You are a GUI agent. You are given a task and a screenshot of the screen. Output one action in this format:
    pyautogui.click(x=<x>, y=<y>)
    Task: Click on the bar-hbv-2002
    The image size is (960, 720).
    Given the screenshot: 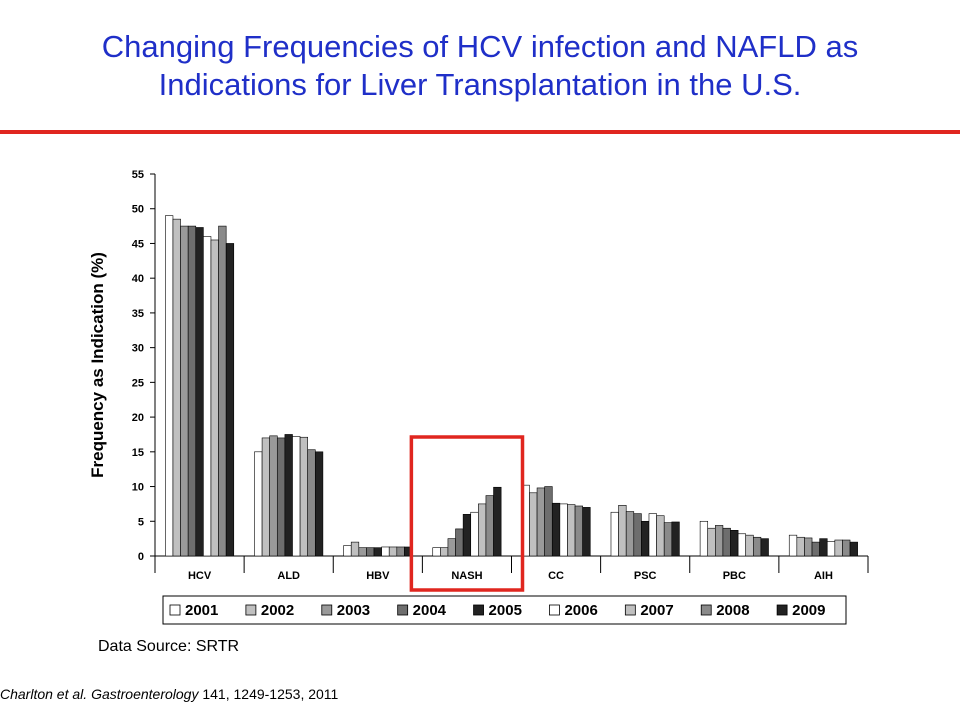 What is the action you would take?
    pyautogui.click(x=355, y=549)
    